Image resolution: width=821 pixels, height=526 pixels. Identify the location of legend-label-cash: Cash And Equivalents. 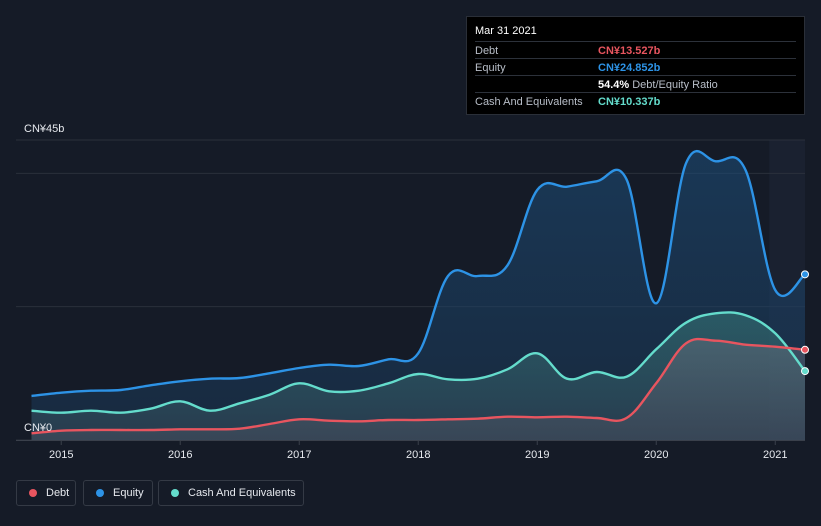
(242, 493).